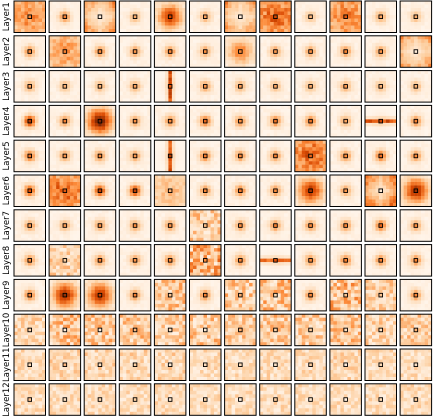 The height and width of the screenshot is (419, 434). Describe the element at coordinates (135, 86) in the screenshot. I see `panel-frame` at that location.